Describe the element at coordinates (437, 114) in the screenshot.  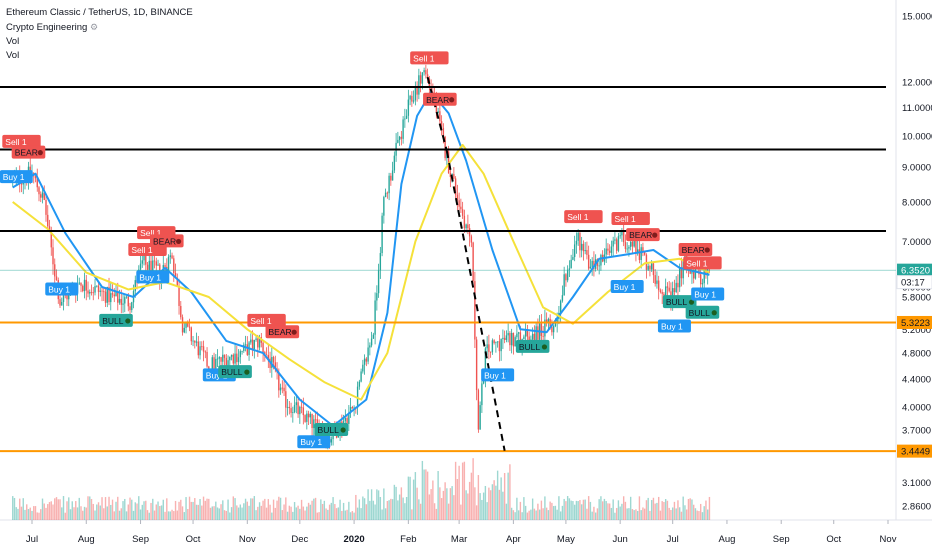
I see `dashed-trendline-upper` at that location.